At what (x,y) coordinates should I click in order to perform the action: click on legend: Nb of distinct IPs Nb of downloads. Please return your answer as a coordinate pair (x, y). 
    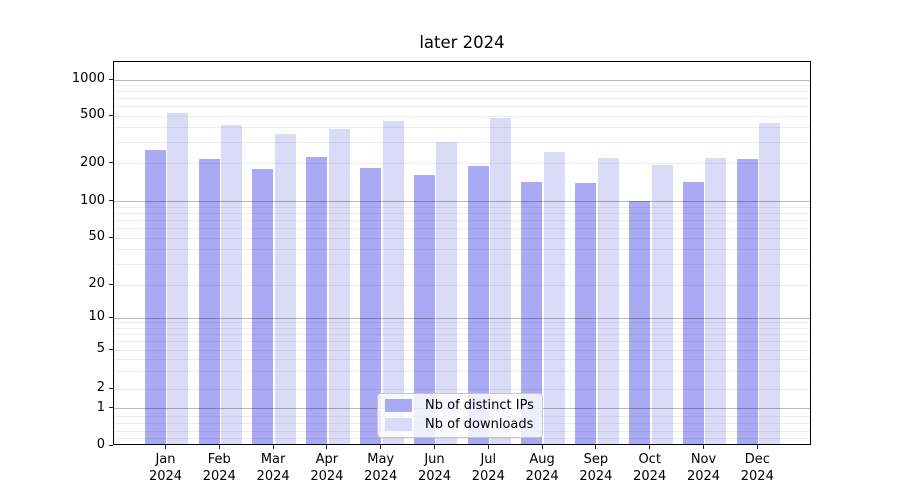
    Looking at the image, I should click on (460, 415).